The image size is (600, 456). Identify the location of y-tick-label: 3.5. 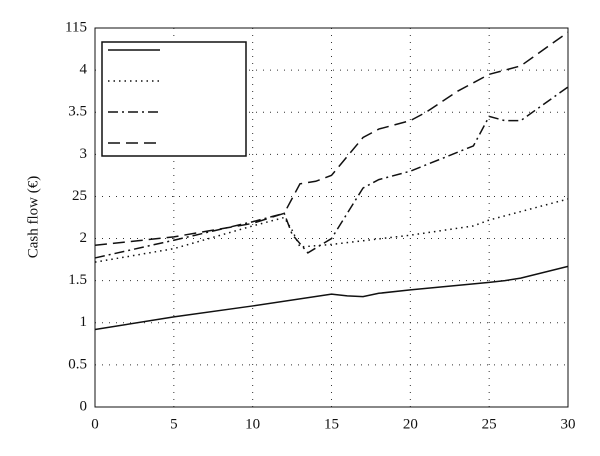
(77, 112).